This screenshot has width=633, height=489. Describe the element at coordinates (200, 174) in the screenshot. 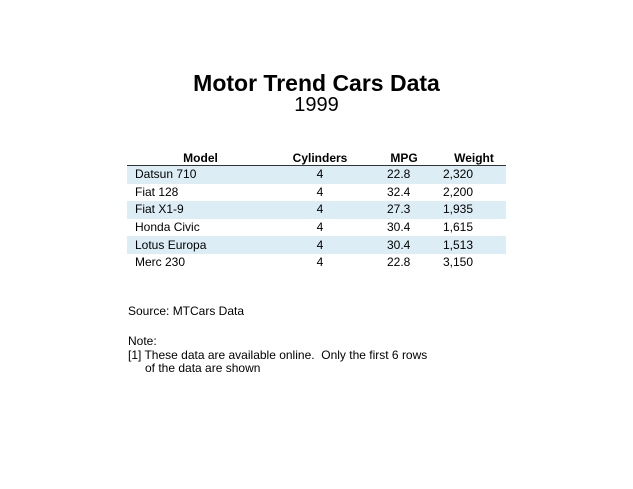

I see `cell-model: Datsun 710` at that location.